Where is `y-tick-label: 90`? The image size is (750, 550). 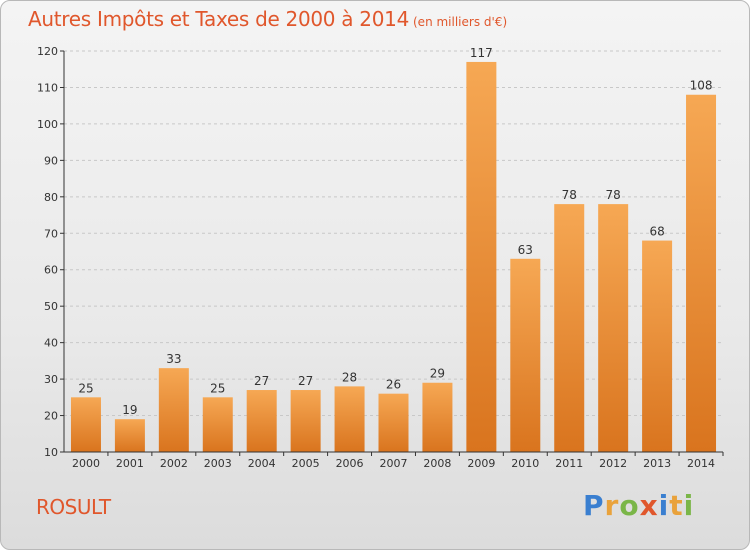 y-tick-label: 90 is located at coordinates (51, 160).